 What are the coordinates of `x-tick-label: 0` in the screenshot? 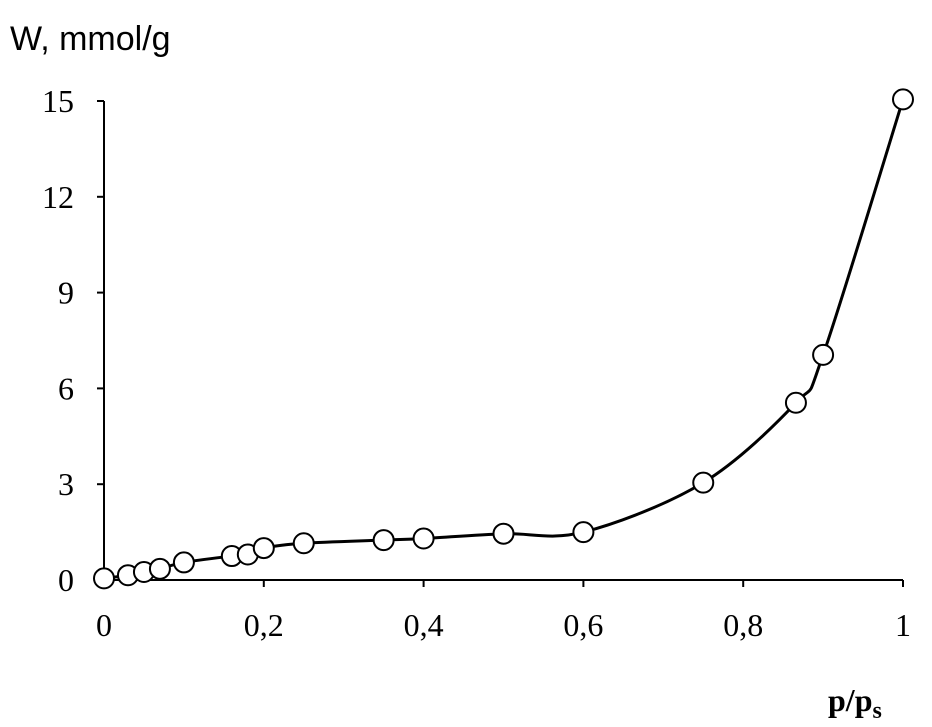 It's located at (104, 625).